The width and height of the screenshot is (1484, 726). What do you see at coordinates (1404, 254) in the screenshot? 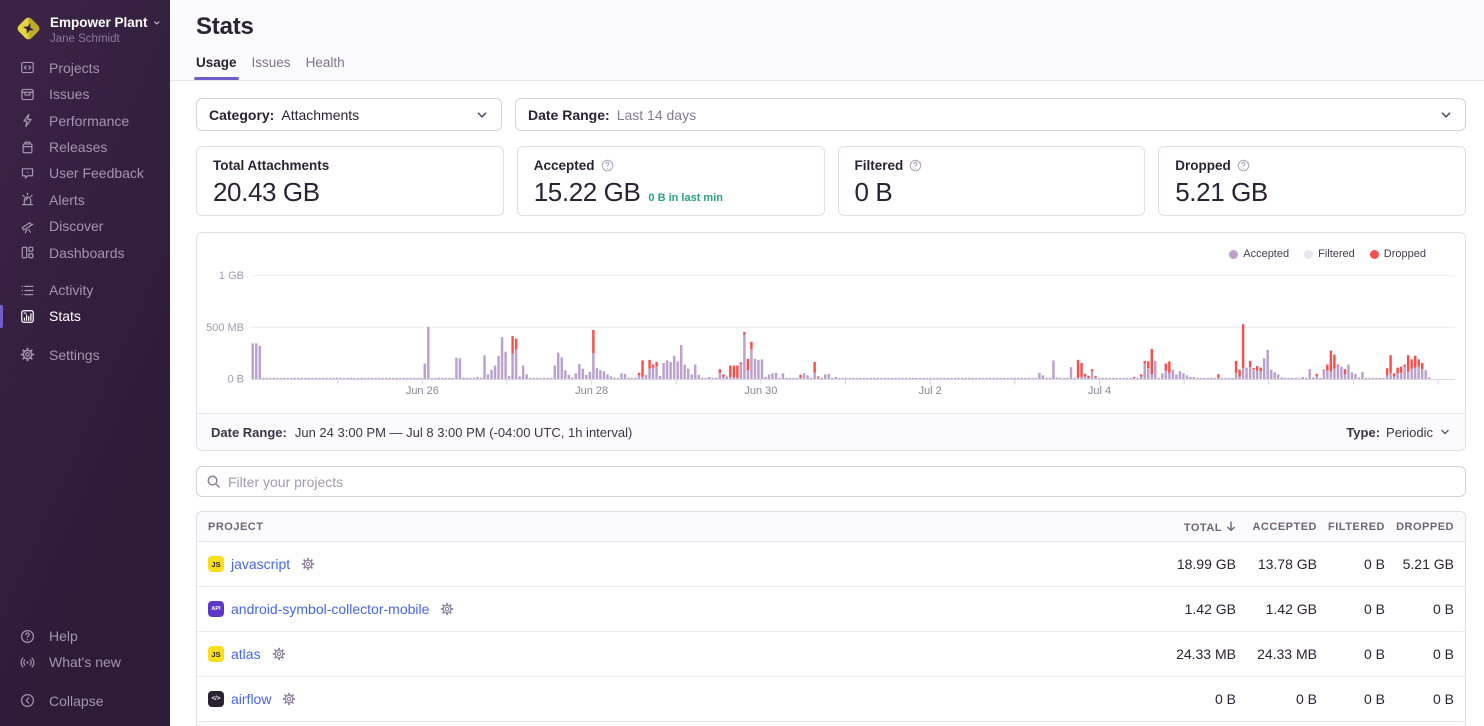
I see `legend-label: Dropped` at bounding box center [1404, 254].